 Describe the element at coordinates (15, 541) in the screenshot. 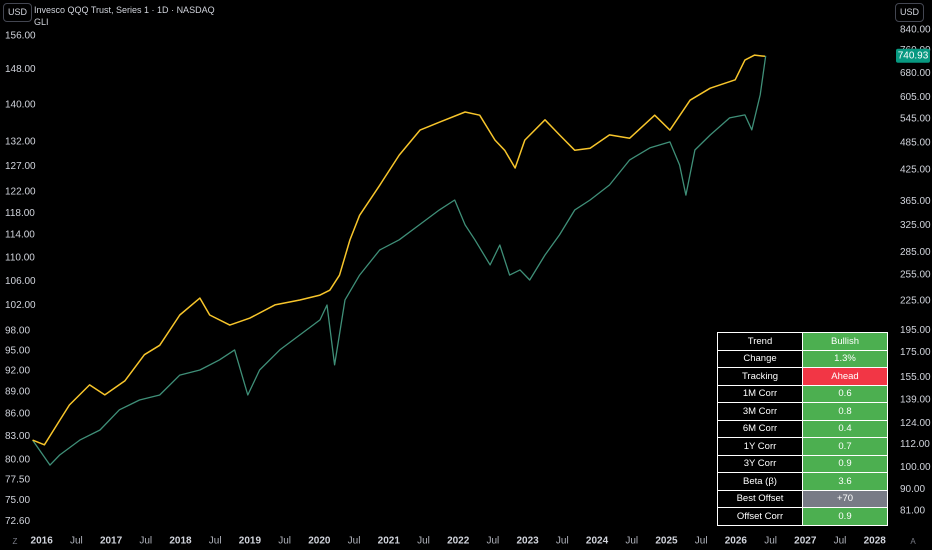

I see `zoom-button: Z` at that location.